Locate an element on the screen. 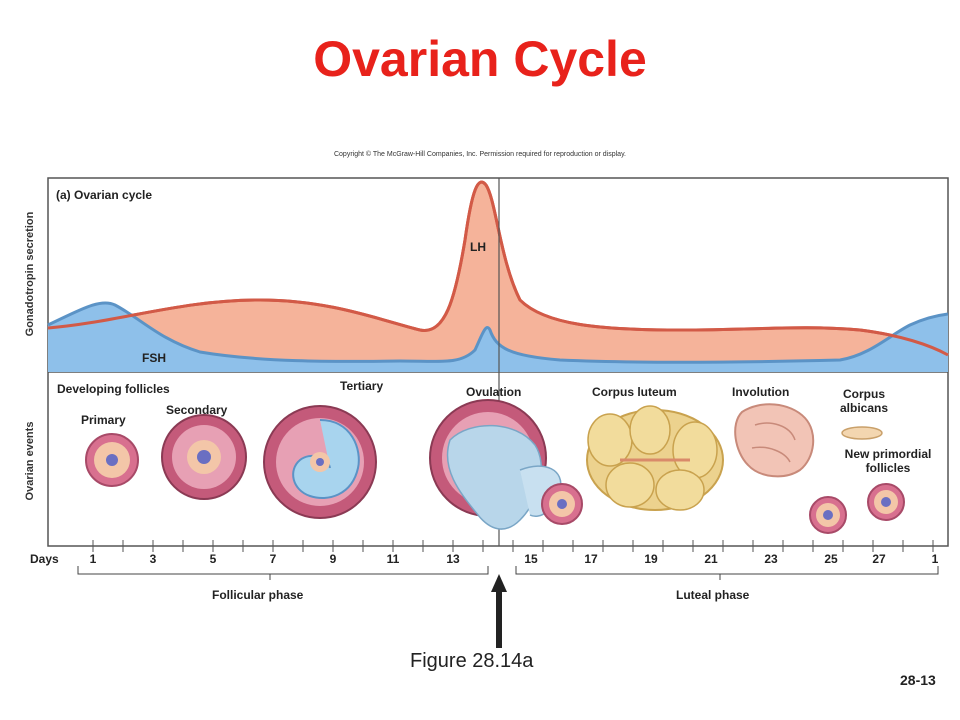  fsh-curve-line is located at coordinates (498, 332).